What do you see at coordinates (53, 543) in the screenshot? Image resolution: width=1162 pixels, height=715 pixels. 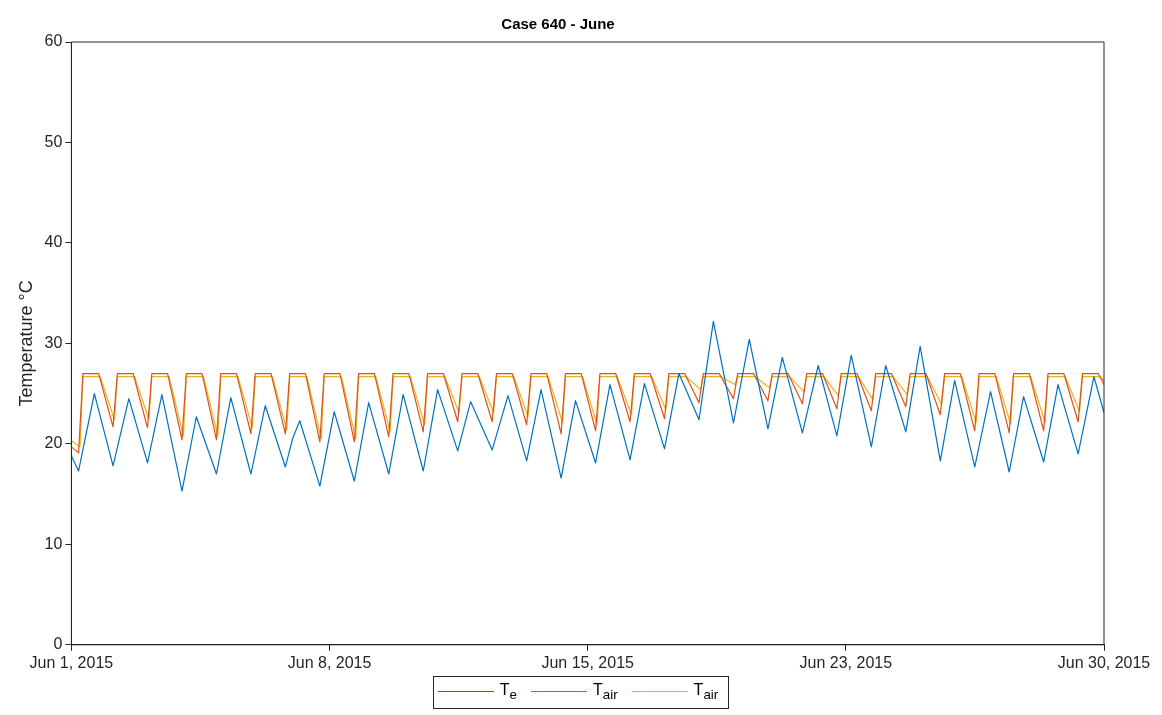 I see `y-tick-label: 10` at bounding box center [53, 543].